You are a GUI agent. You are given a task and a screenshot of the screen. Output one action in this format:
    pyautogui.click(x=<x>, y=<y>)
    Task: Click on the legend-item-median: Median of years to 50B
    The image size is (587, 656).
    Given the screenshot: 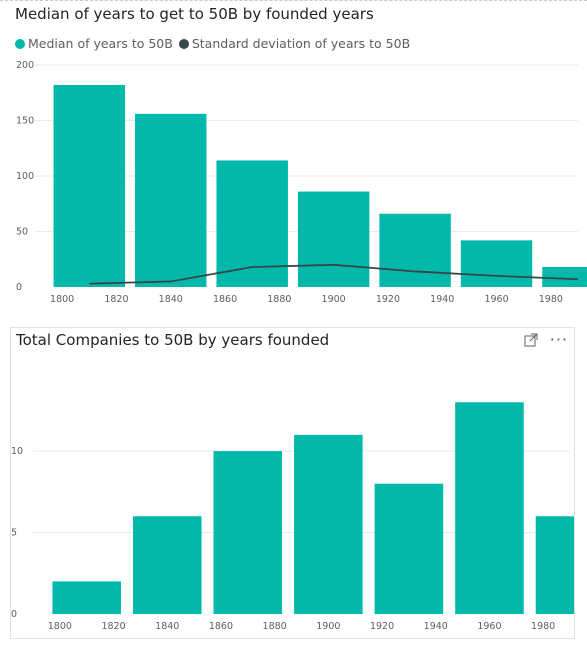 What is the action you would take?
    pyautogui.click(x=94, y=43)
    